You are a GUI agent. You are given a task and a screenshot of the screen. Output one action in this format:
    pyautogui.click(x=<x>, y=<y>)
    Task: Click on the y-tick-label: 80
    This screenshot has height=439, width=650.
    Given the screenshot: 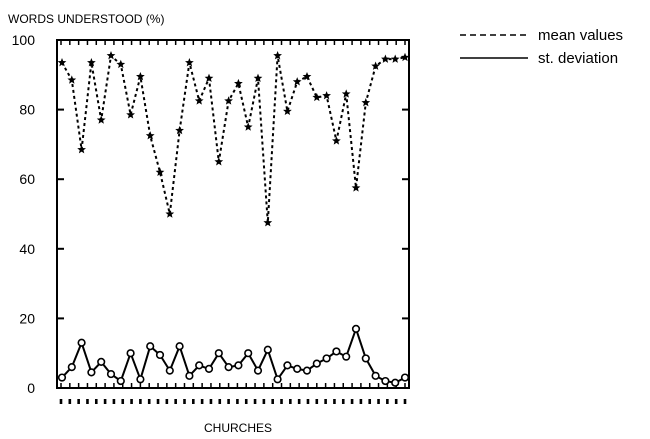 What is the action you would take?
    pyautogui.click(x=27, y=110)
    